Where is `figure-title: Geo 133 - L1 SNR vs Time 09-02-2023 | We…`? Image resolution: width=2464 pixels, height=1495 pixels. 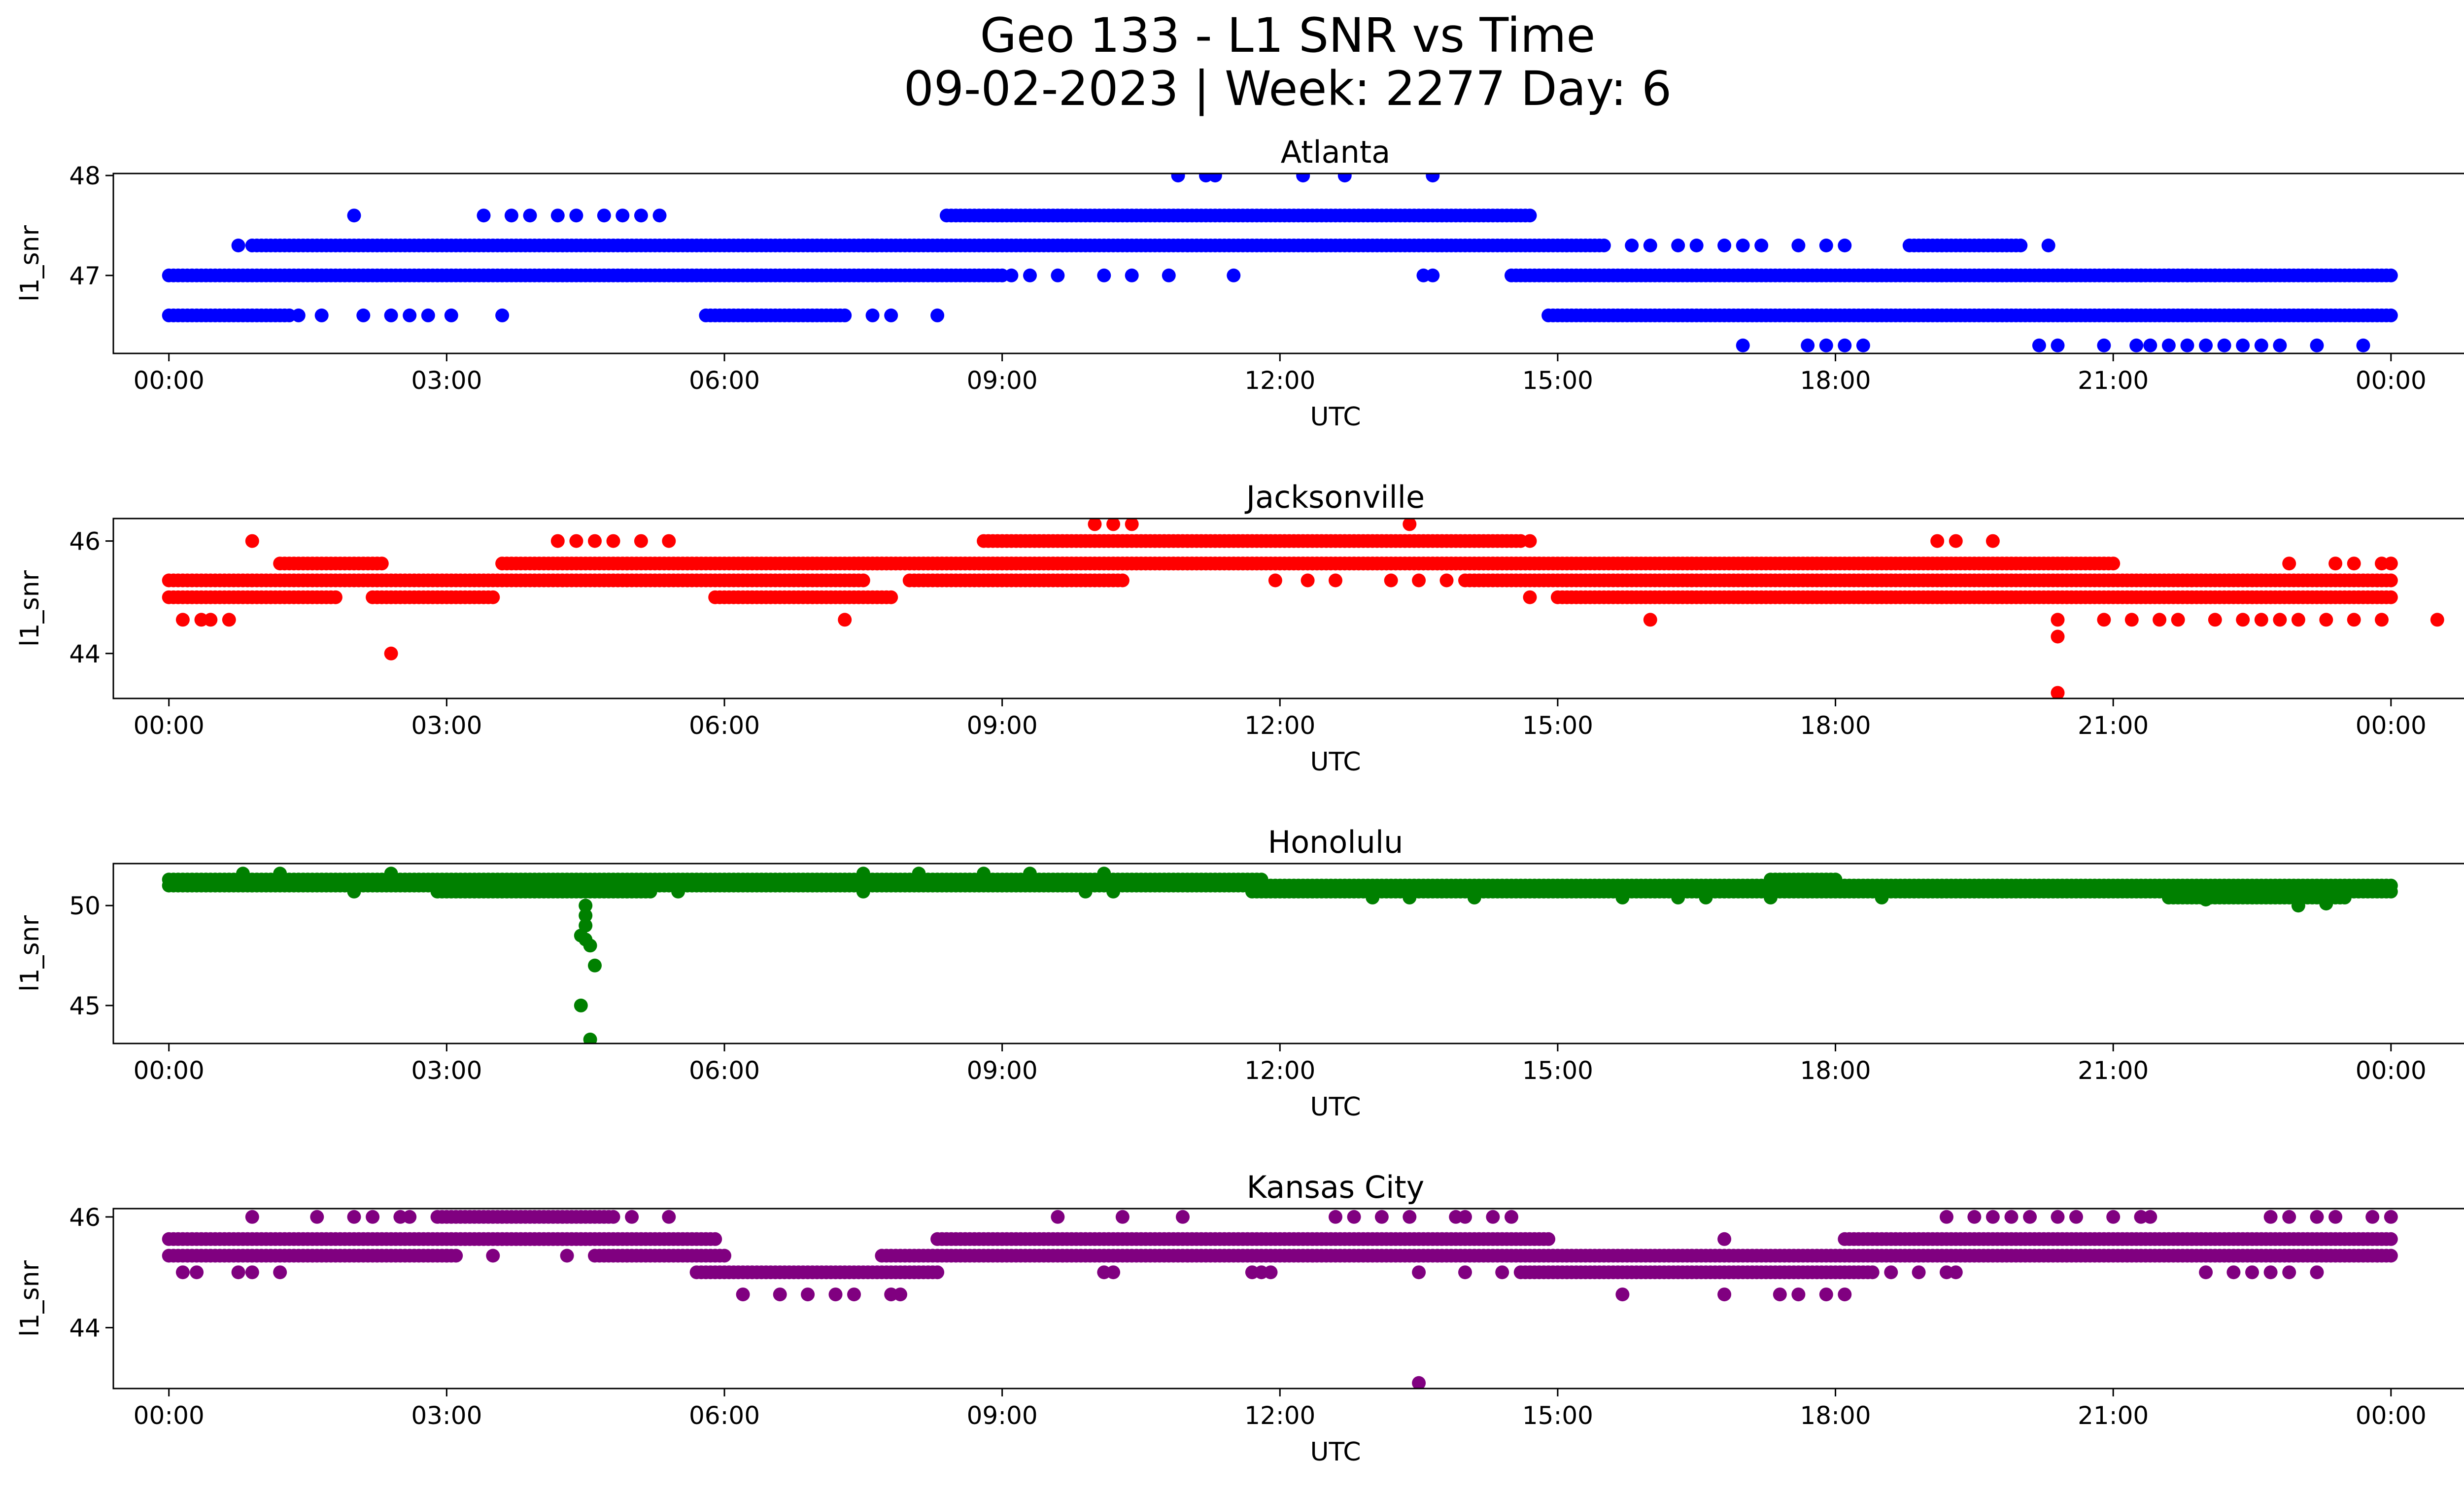
figure-title: Geo 133 - L1 SNR vs Time 09-02-2023 | We… is located at coordinates (1232, 62).